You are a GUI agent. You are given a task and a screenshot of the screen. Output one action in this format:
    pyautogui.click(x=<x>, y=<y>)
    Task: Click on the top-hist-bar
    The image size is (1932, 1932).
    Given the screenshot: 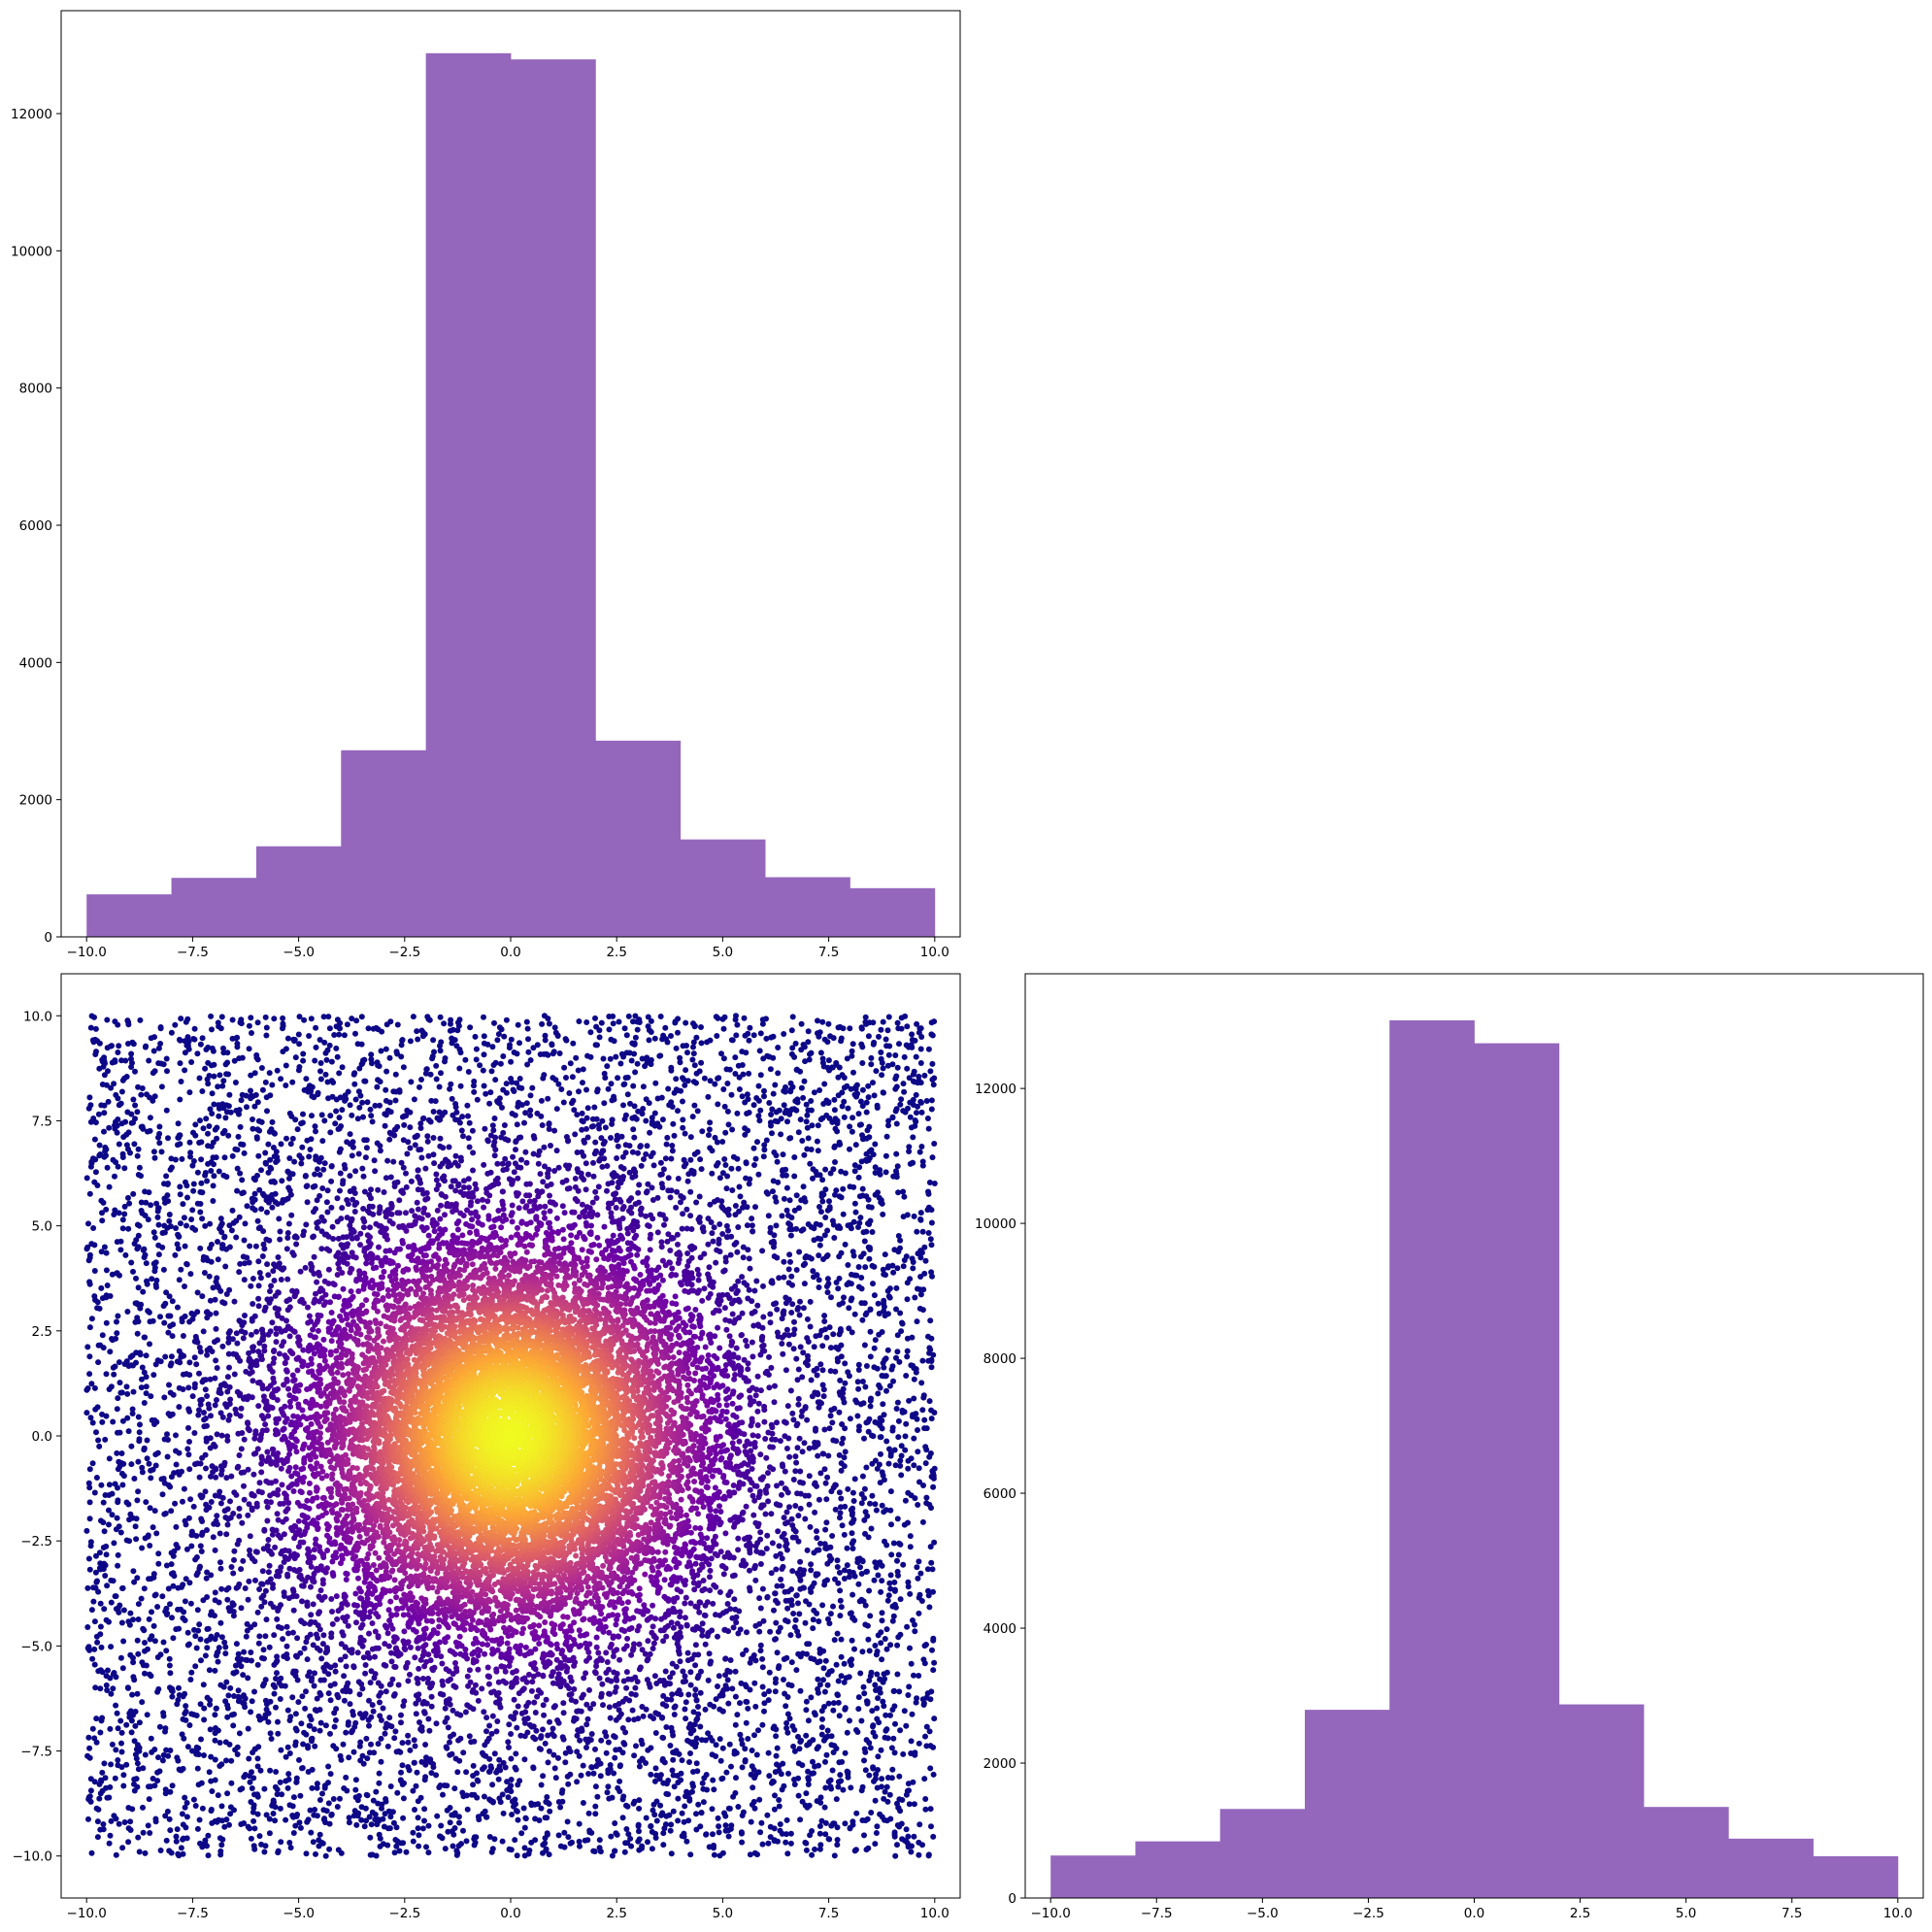 What is the action you would take?
    pyautogui.click(x=469, y=495)
    